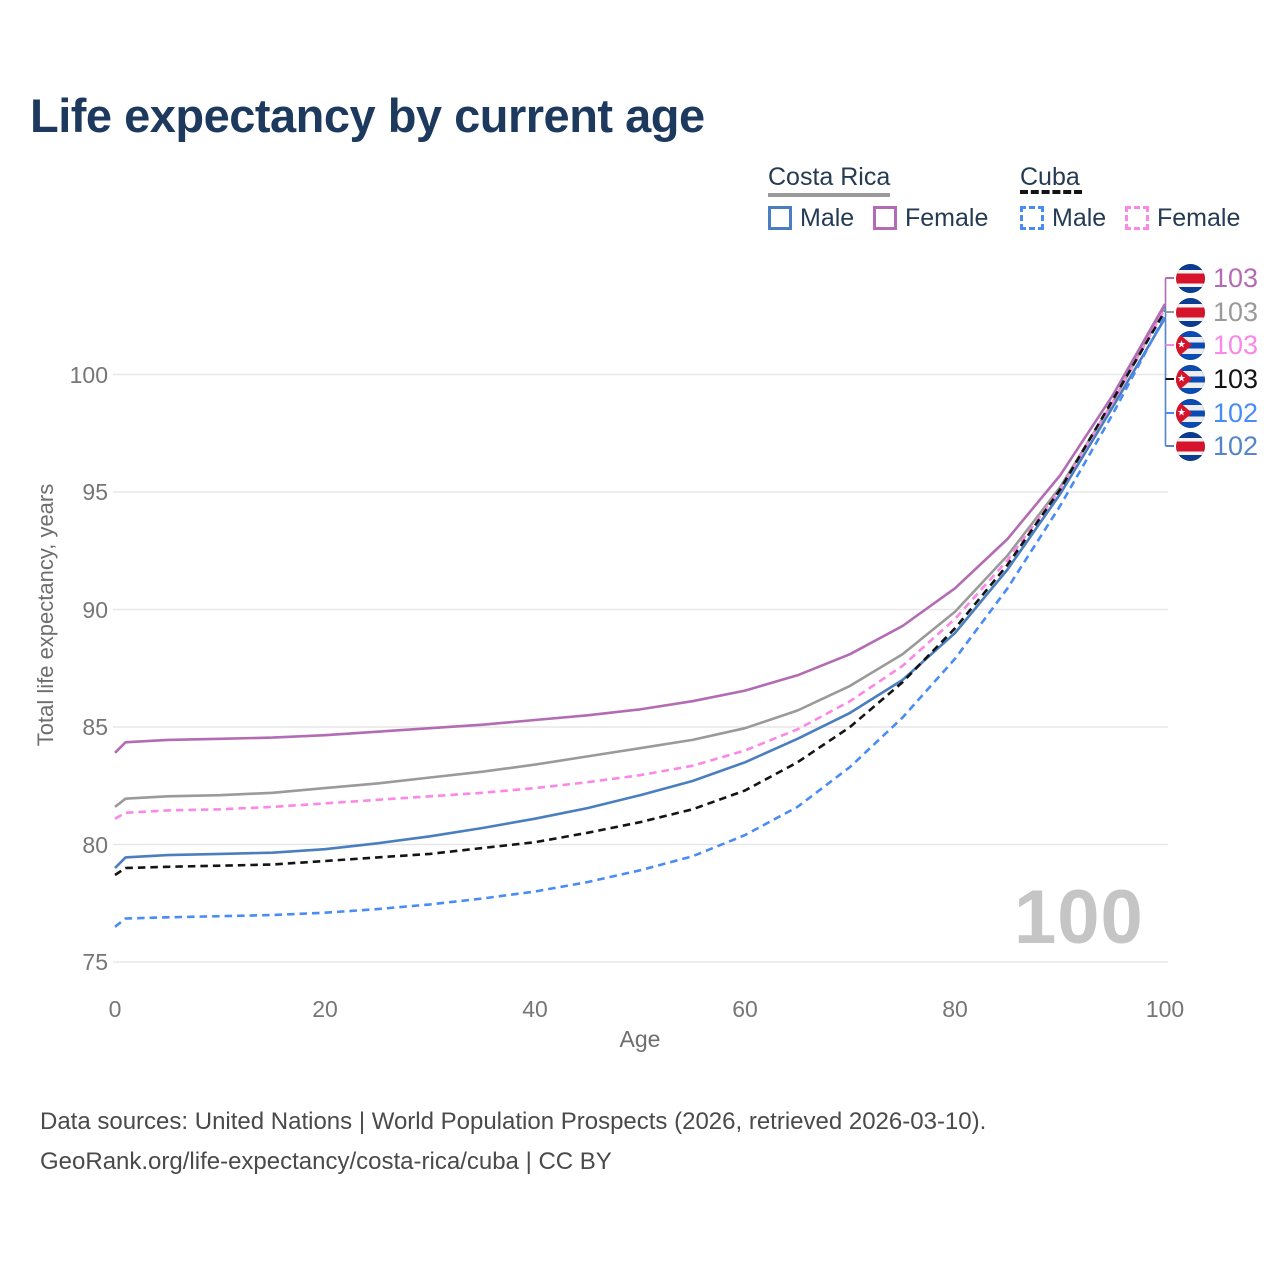  What do you see at coordinates (95, 727) in the screenshot?
I see `y-tick-label: 85` at bounding box center [95, 727].